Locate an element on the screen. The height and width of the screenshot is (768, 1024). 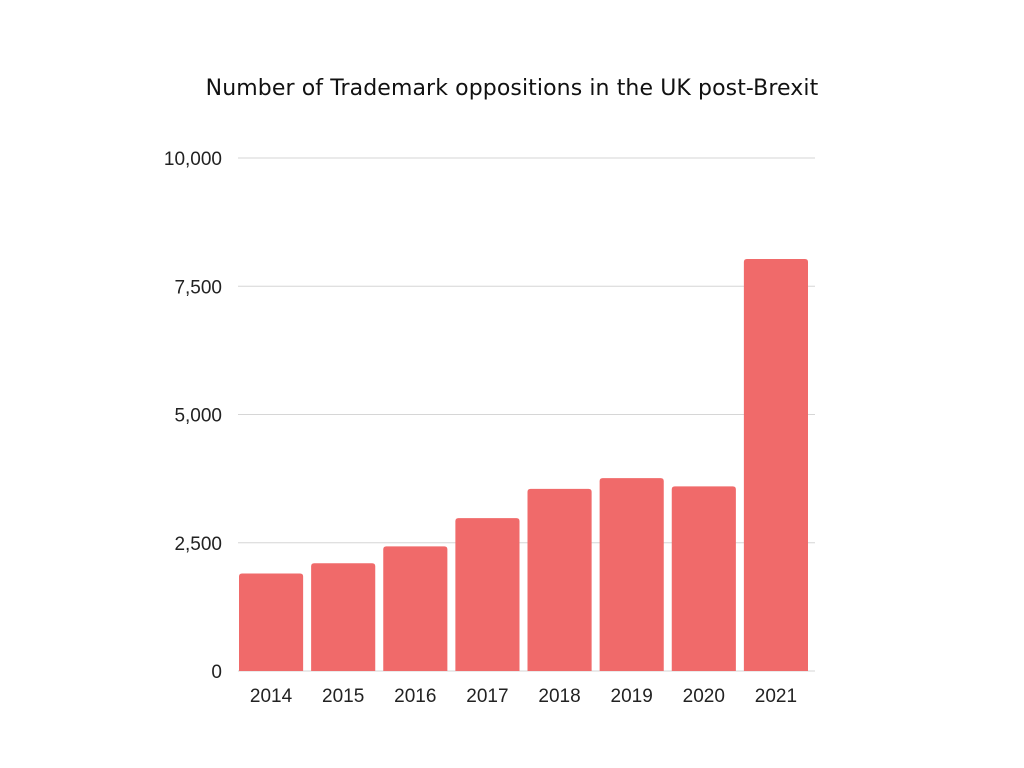
x-tick-label: 2021 is located at coordinates (776, 696).